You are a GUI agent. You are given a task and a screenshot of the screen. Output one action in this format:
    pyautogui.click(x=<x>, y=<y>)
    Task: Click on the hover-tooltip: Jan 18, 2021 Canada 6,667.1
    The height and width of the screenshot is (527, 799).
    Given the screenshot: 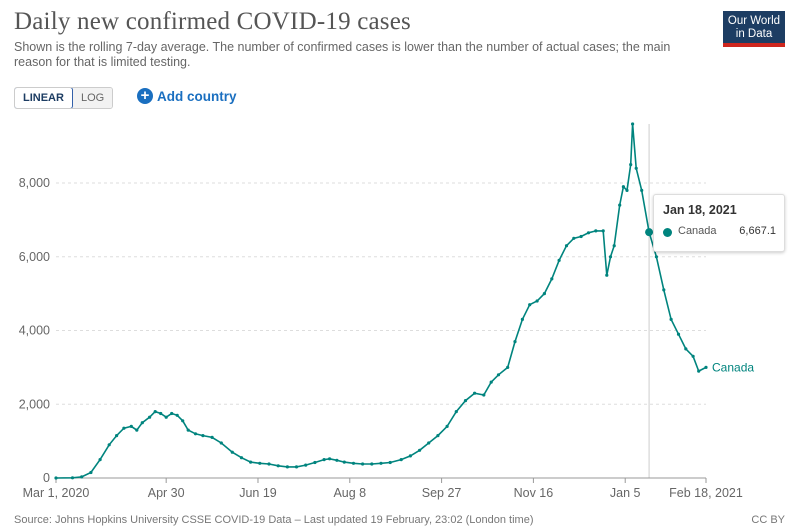 What is the action you would take?
    pyautogui.click(x=719, y=223)
    